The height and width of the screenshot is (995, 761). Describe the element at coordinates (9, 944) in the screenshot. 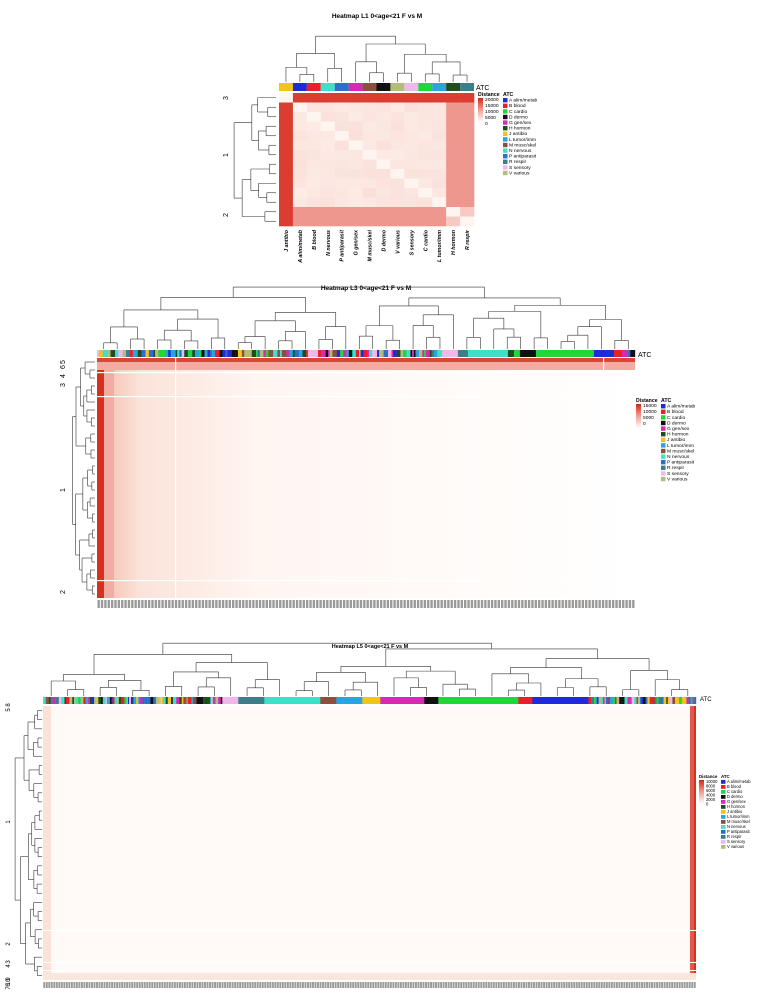

I see `row-cluster-label: 2` at that location.